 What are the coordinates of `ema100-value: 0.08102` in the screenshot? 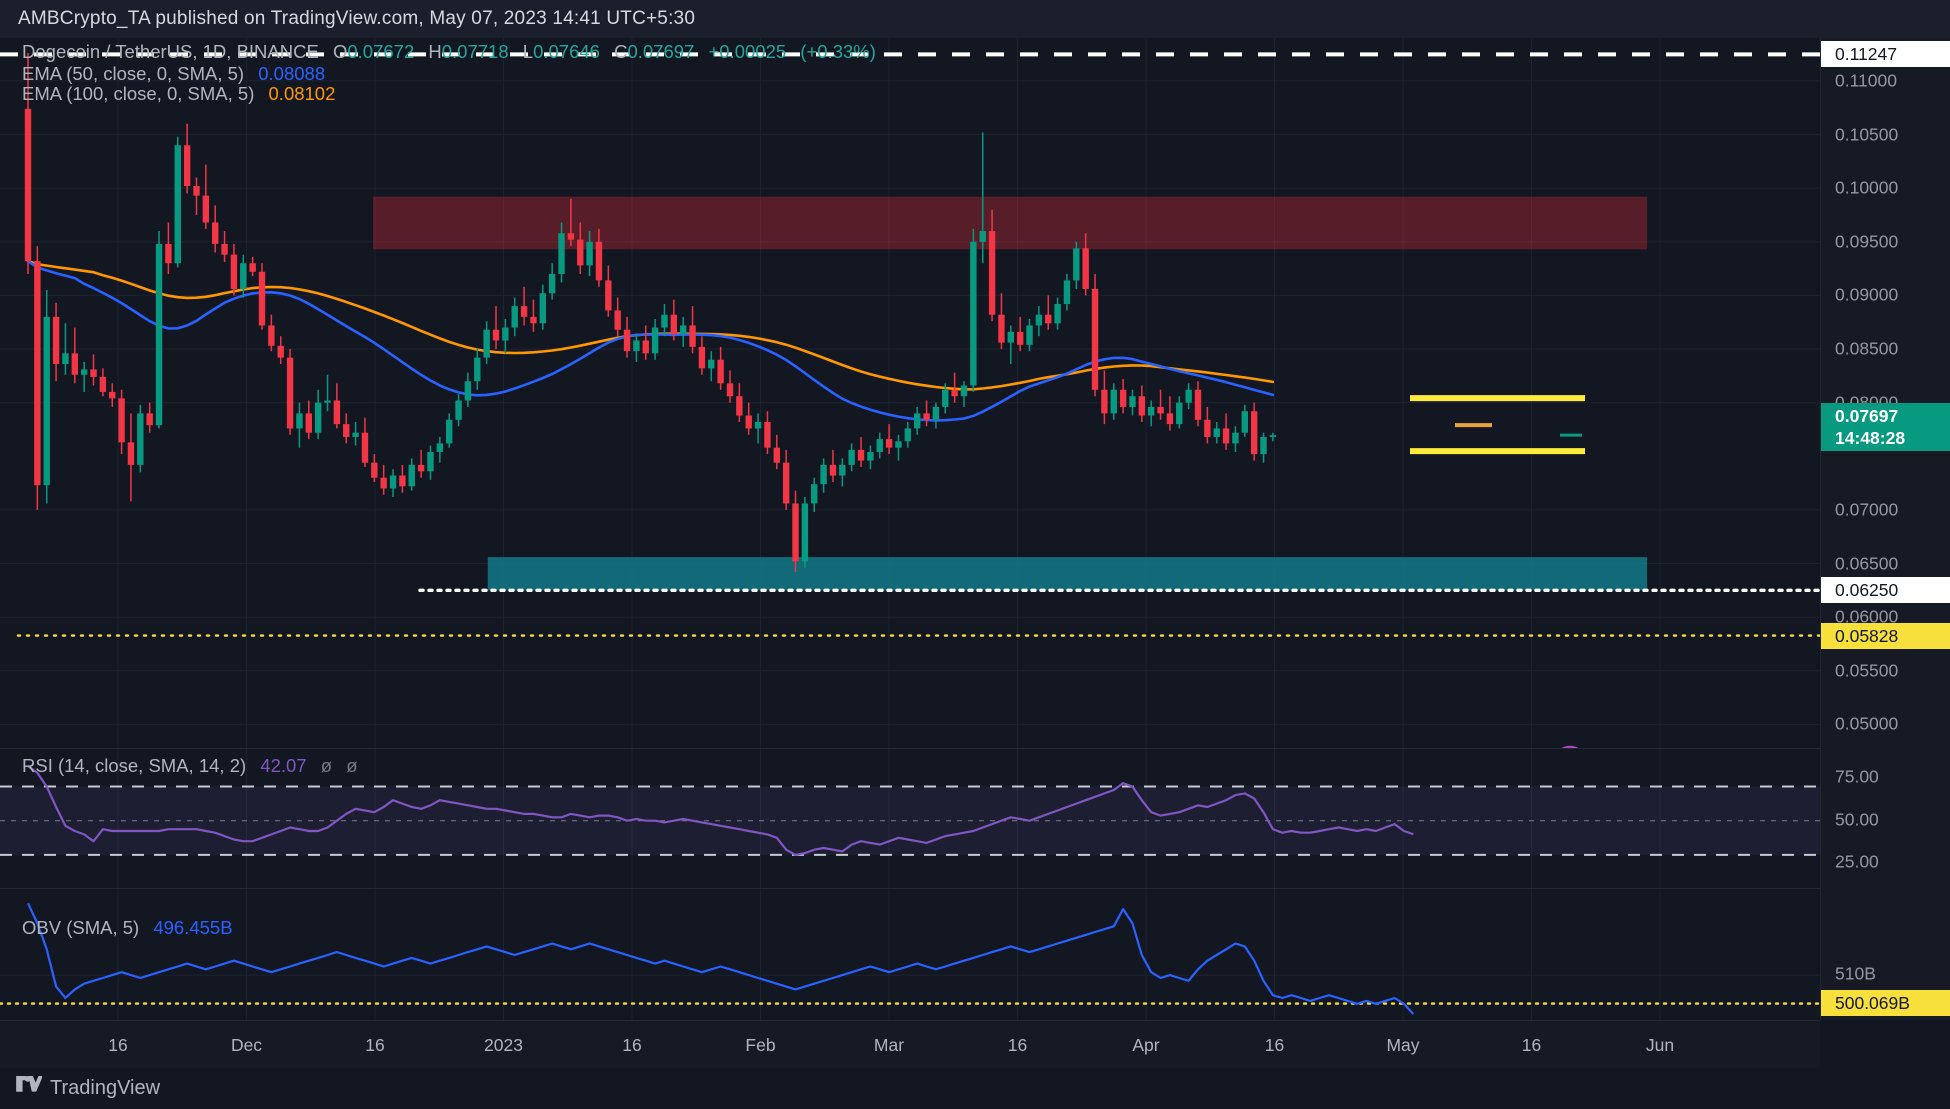 It's located at (302, 93).